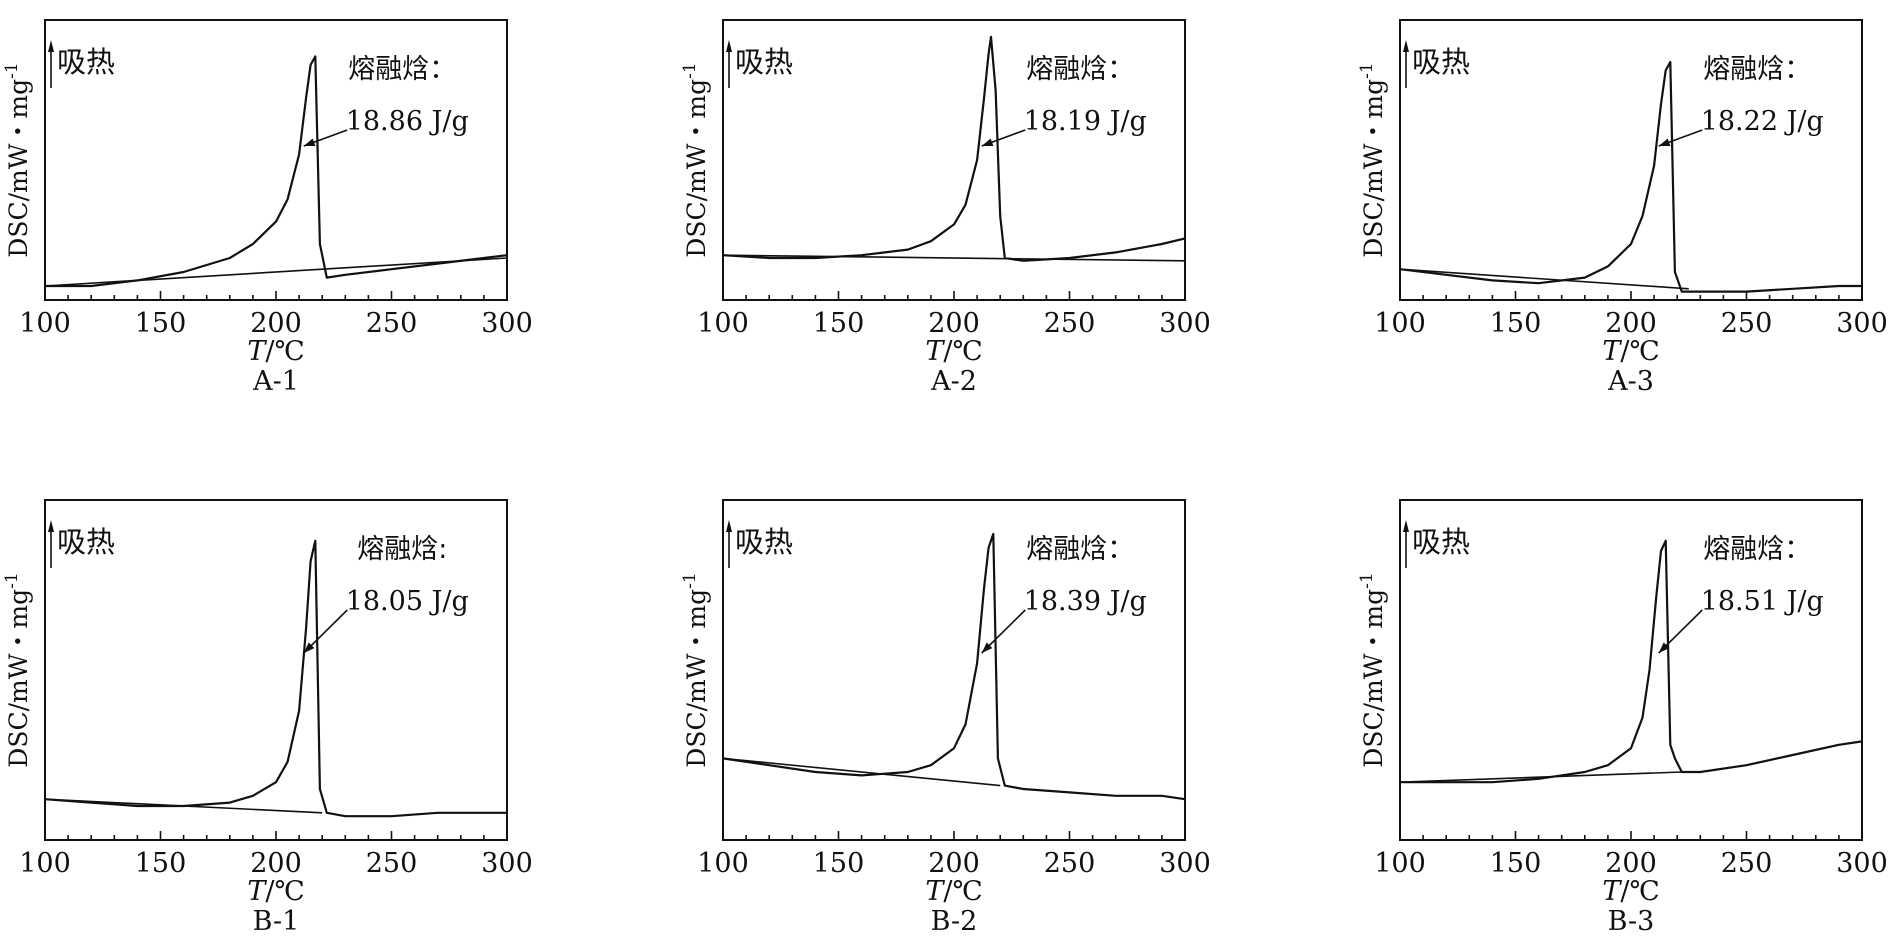 Image resolution: width=1890 pixels, height=945 pixels. What do you see at coordinates (1762, 121) in the screenshot?
I see `annotation-value: 18.22 J/g` at bounding box center [1762, 121].